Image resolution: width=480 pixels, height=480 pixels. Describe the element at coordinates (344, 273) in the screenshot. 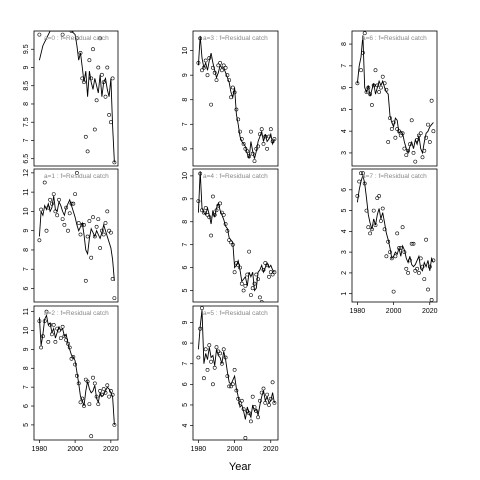

I see `y-tick-label: 2` at that location.